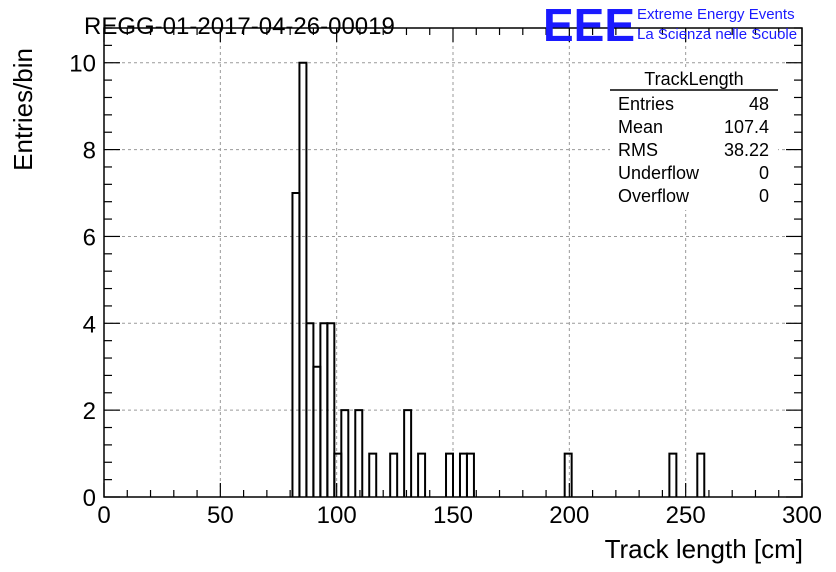 This screenshot has width=836, height=572. What do you see at coordinates (764, 196) in the screenshot?
I see `stats-value-overflow: 0` at bounding box center [764, 196].